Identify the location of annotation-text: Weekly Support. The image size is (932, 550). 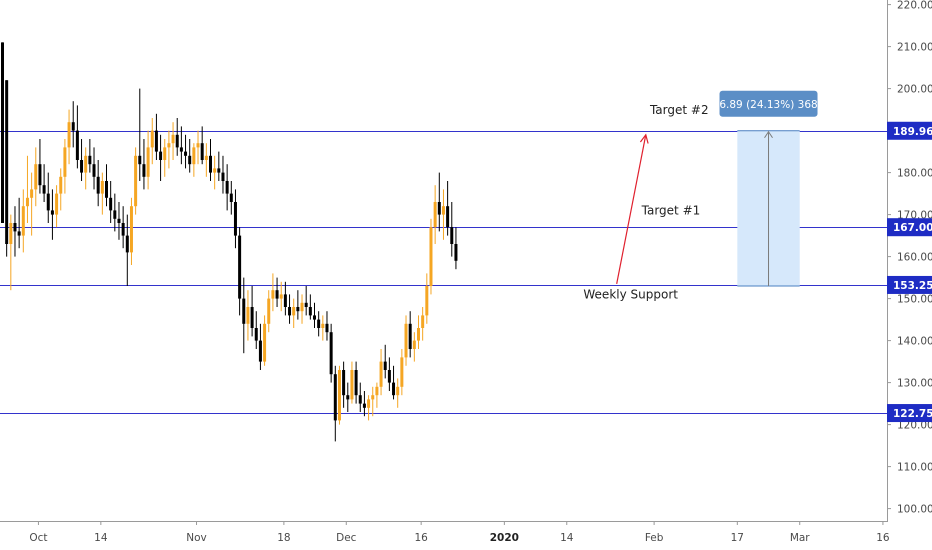
(630, 295).